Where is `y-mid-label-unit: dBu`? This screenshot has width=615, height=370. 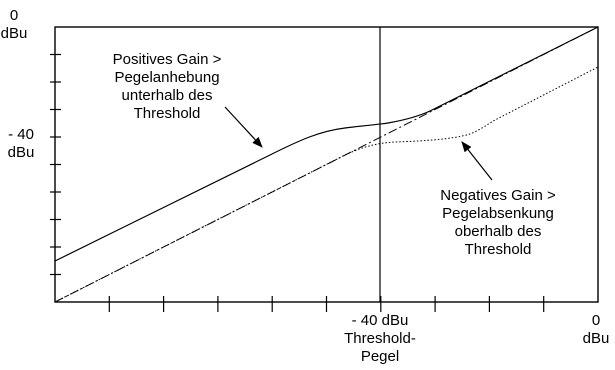 y-mid-label-unit: dBu is located at coordinates (21, 152).